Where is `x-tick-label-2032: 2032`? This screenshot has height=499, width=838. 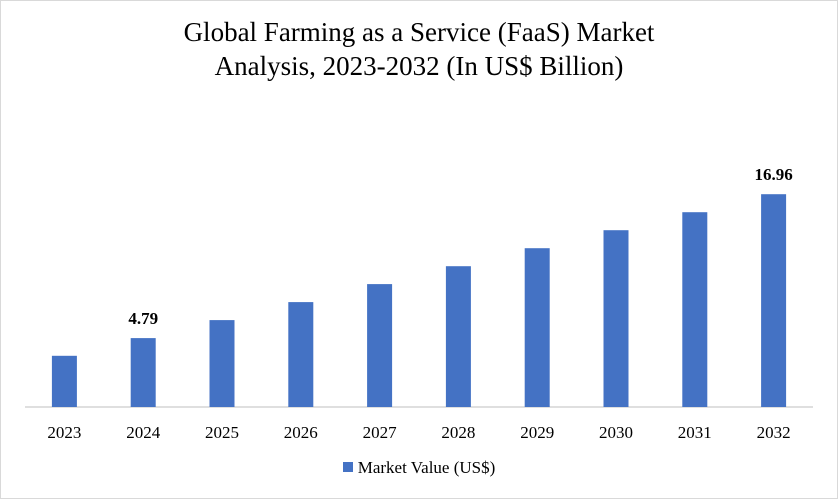
x-tick-label-2032: 2032 is located at coordinates (774, 432).